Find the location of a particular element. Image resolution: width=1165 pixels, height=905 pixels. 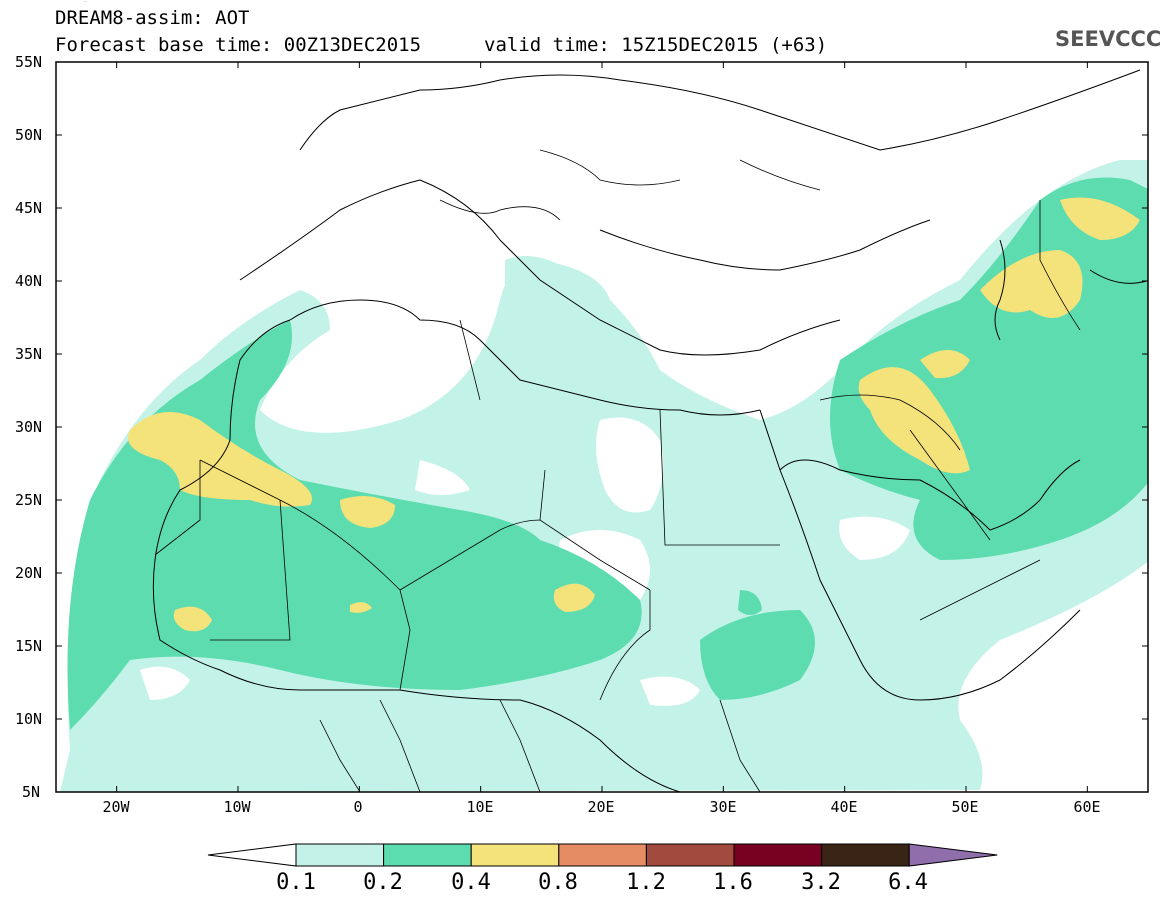

lat-label: 50N is located at coordinates (29, 135).